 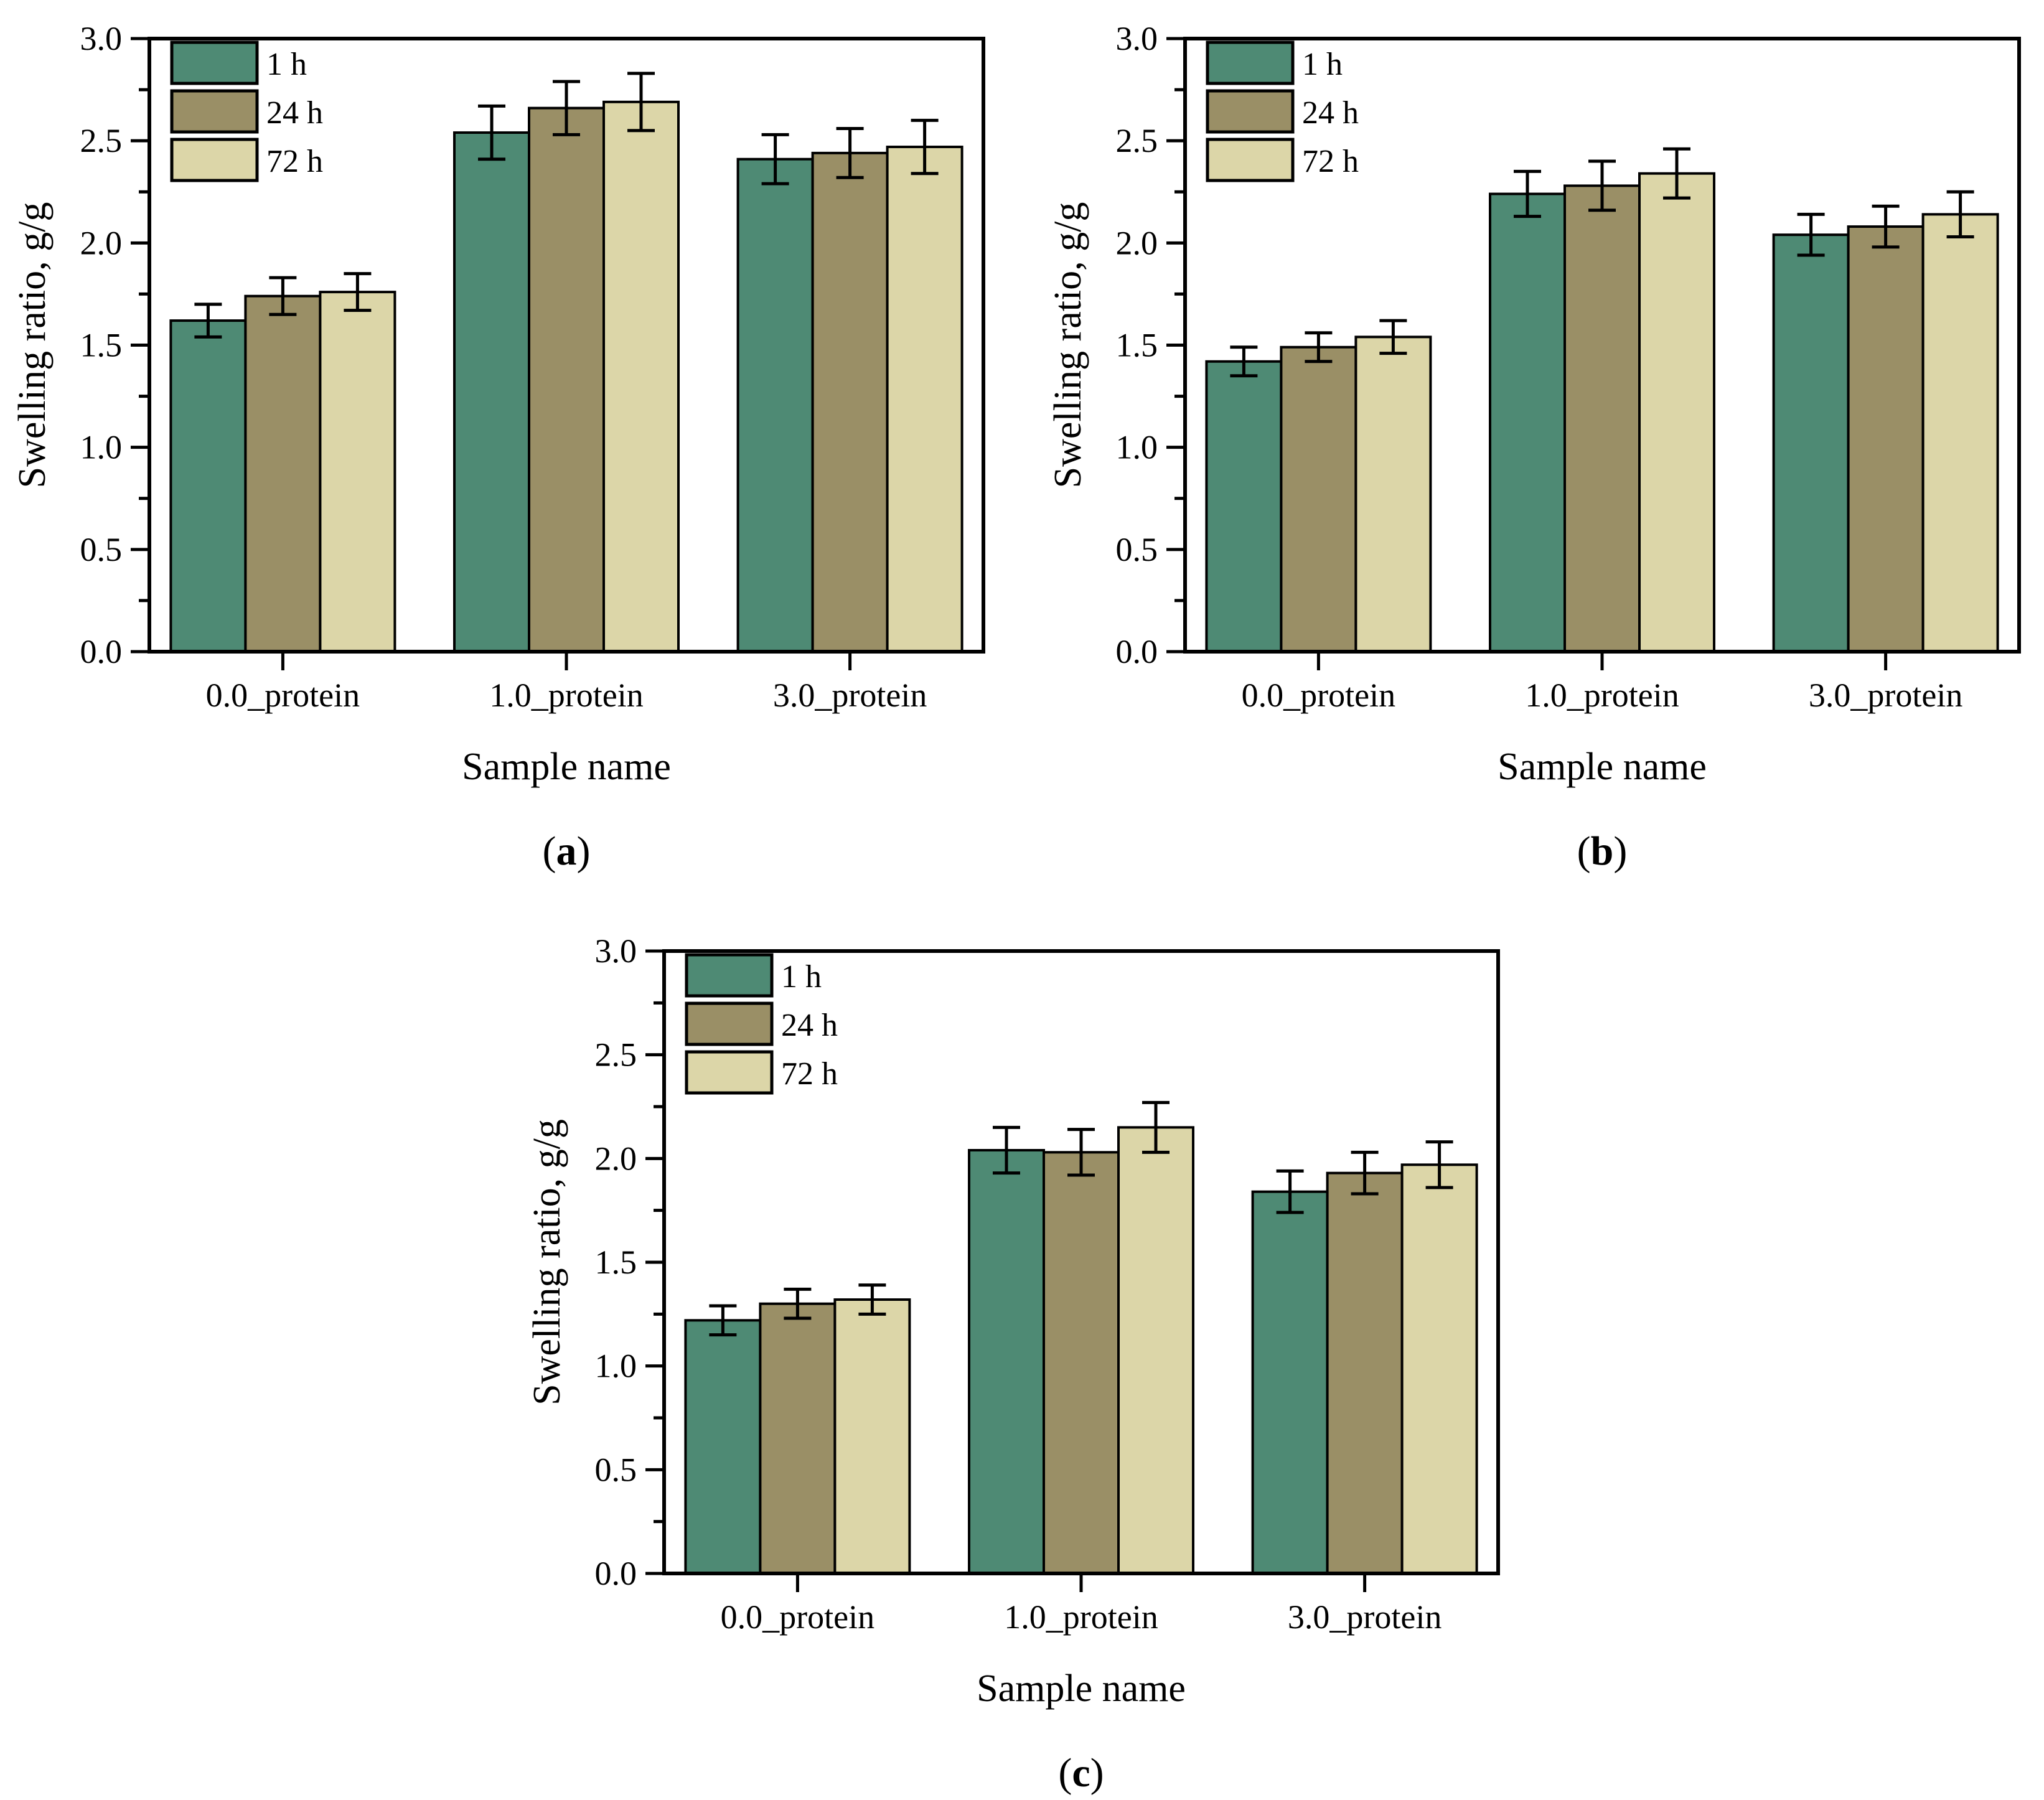 What do you see at coordinates (1602, 851) in the screenshot?
I see `panel-letter: (b)` at bounding box center [1602, 851].